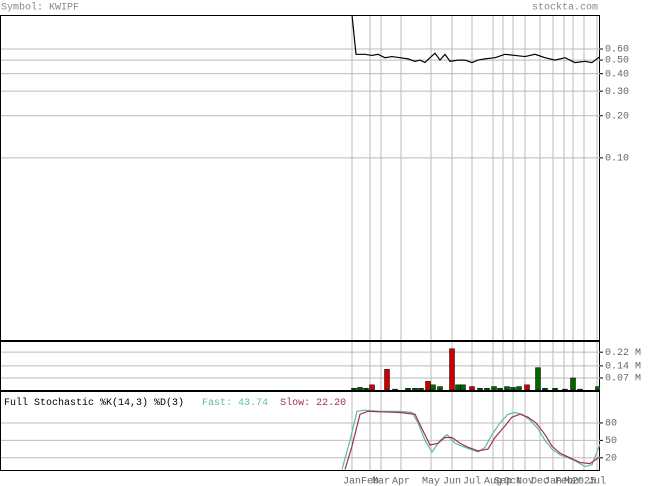  What do you see at coordinates (617, 92) in the screenshot?
I see `y-tick-label: 0.30` at bounding box center [617, 92].